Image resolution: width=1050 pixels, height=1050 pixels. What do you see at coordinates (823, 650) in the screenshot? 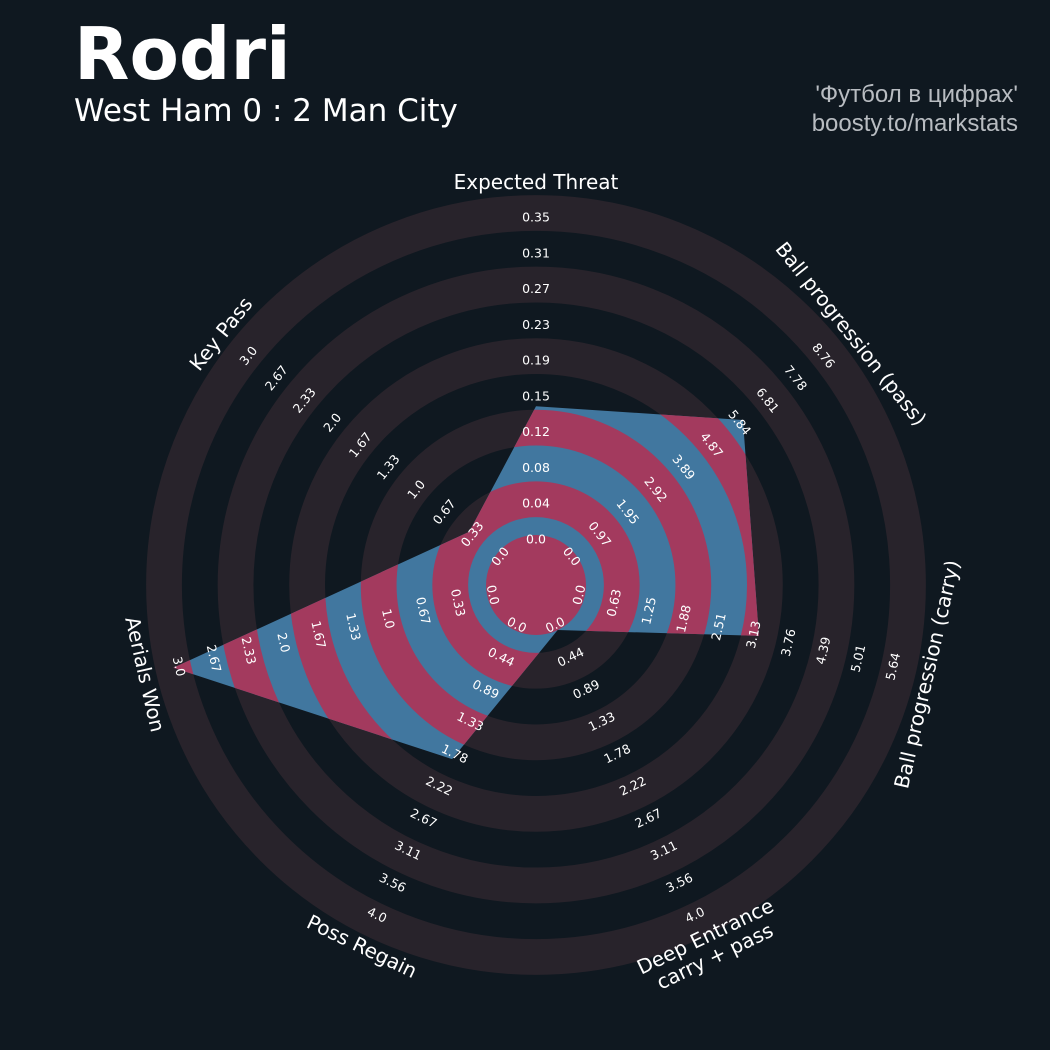
I see `radar-tick-label: 4.39` at bounding box center [823, 650].